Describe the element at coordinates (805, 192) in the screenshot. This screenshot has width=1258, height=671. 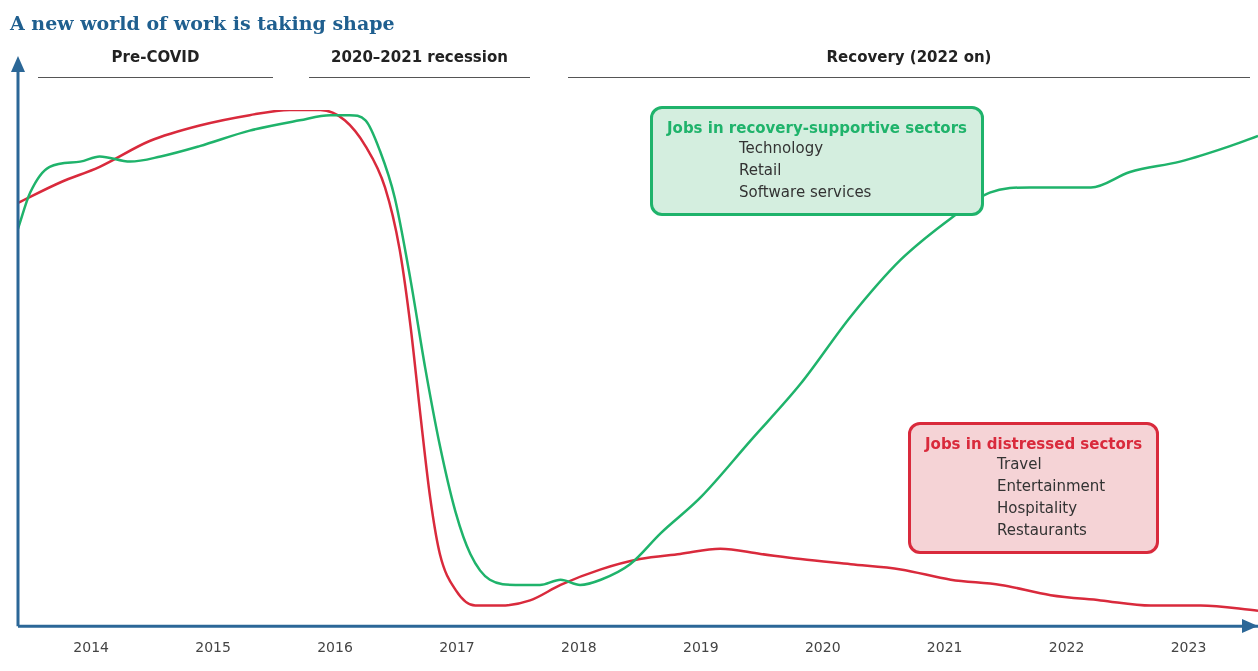
I see `annotation: Software services` at that location.